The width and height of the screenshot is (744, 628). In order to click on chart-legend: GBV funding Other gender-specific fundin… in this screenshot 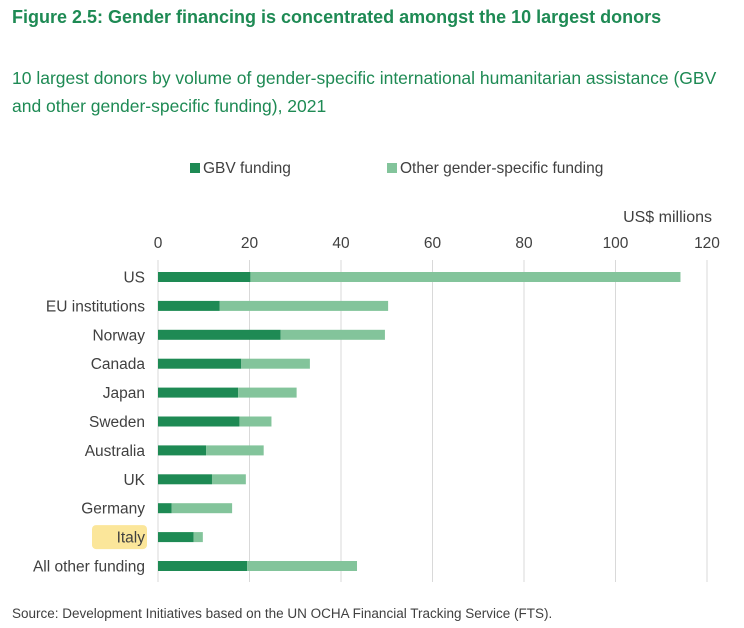, I will do `click(372, 170)`.